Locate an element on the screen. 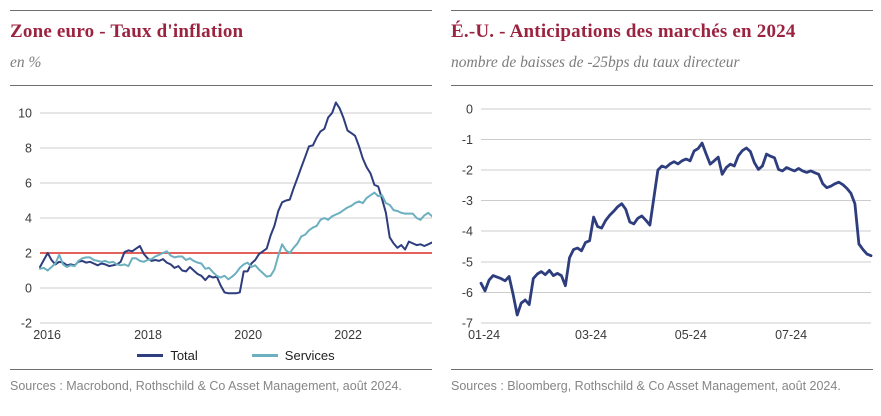 This screenshot has height=416, width=881. y-tick-label: -7 is located at coordinates (467, 324).